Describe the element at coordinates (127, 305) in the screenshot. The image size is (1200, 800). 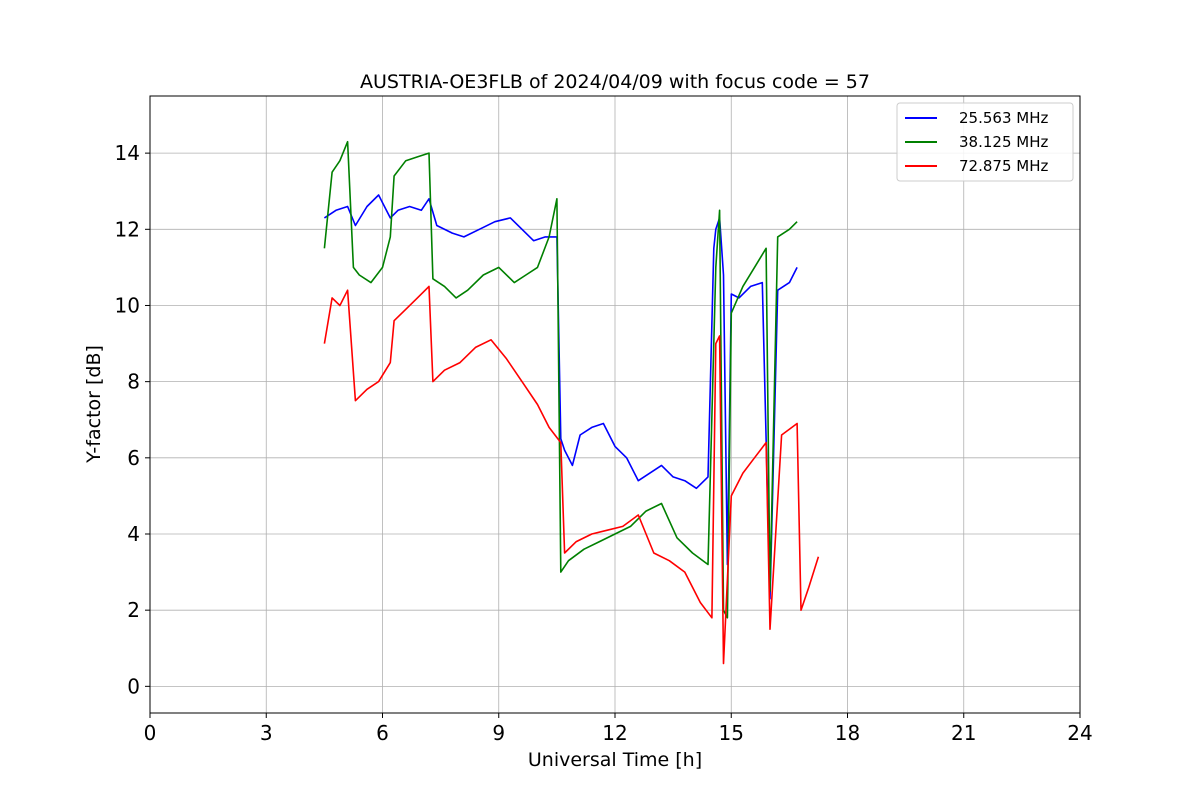
I see `y-tick-label: 10` at that location.